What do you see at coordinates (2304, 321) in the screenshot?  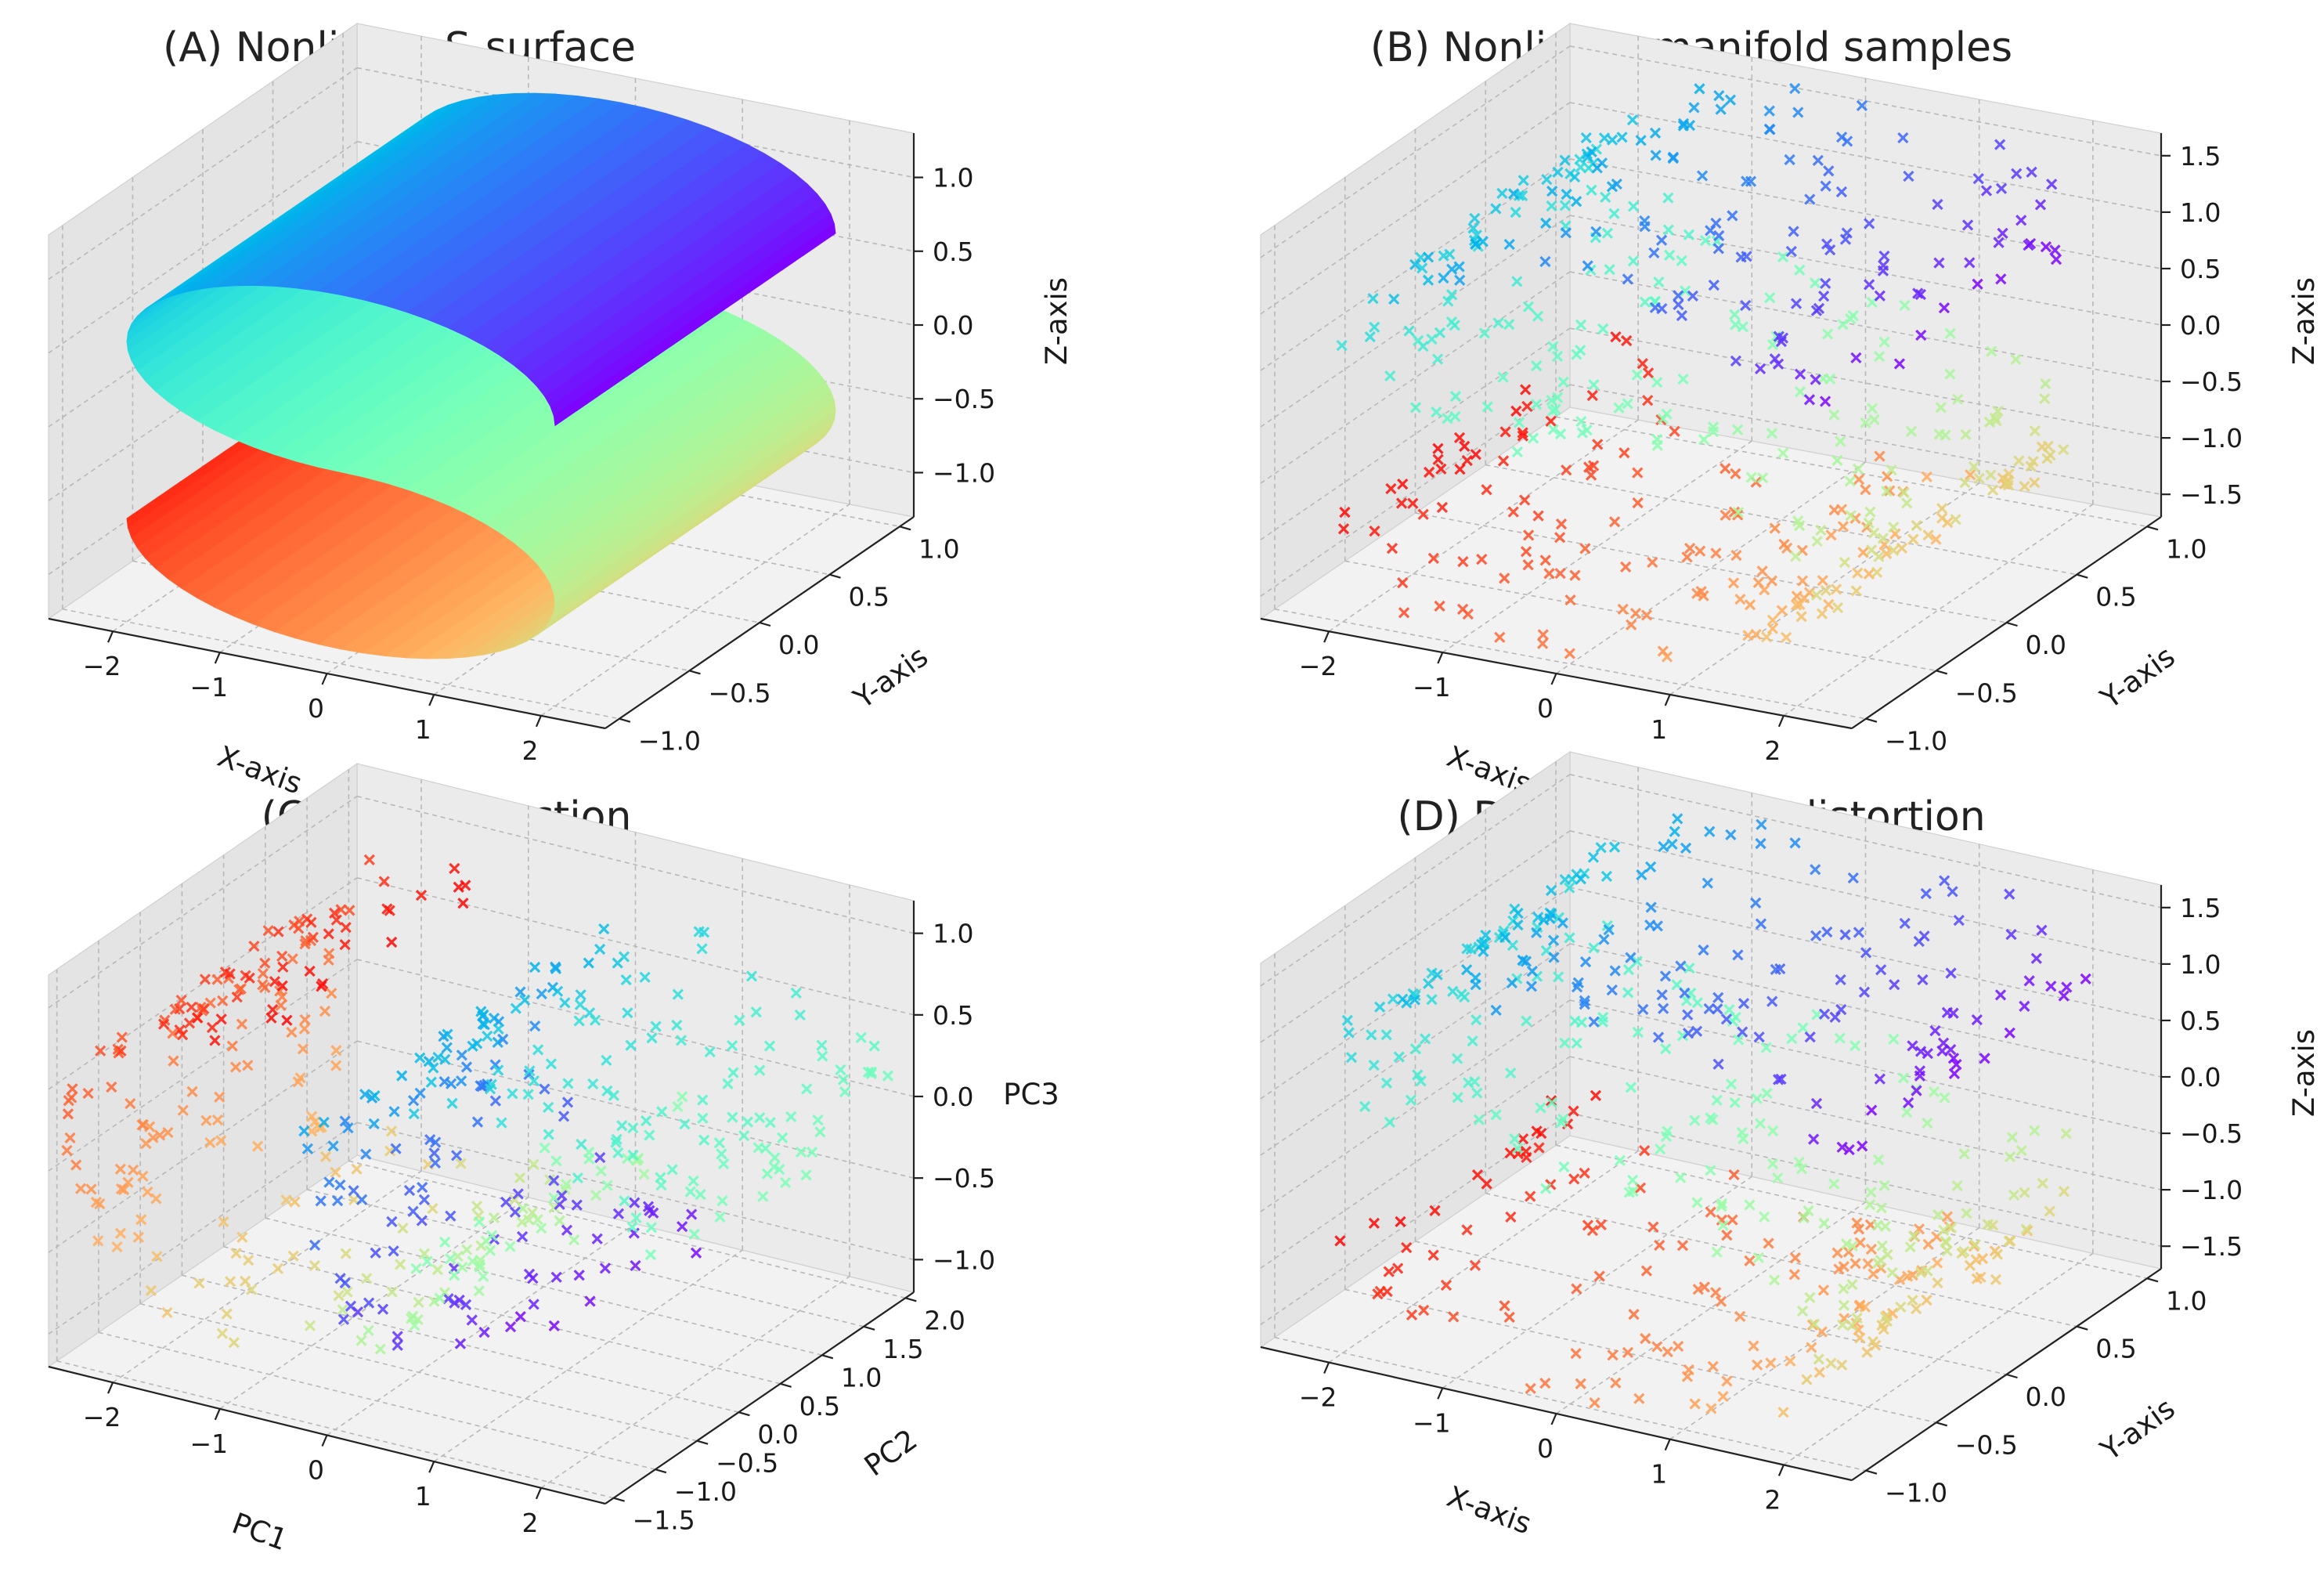 I see `z-axis-label: Z-axis` at bounding box center [2304, 321].